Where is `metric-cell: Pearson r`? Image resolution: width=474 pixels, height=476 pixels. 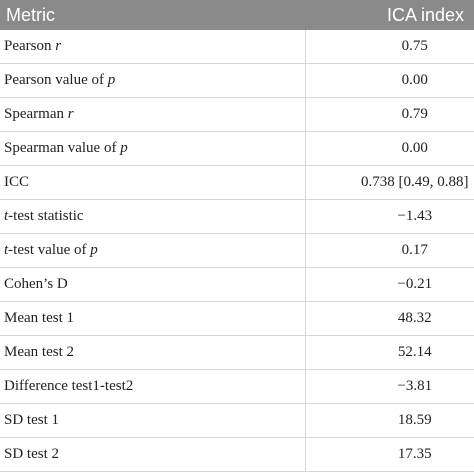 metric-cell: Pearson r is located at coordinates (152, 47).